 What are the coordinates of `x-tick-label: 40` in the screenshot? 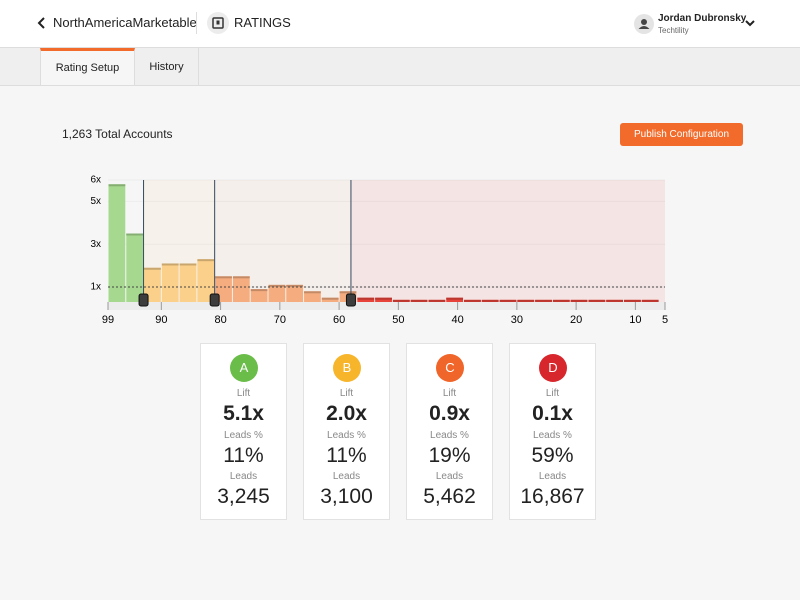 It's located at (457, 320).